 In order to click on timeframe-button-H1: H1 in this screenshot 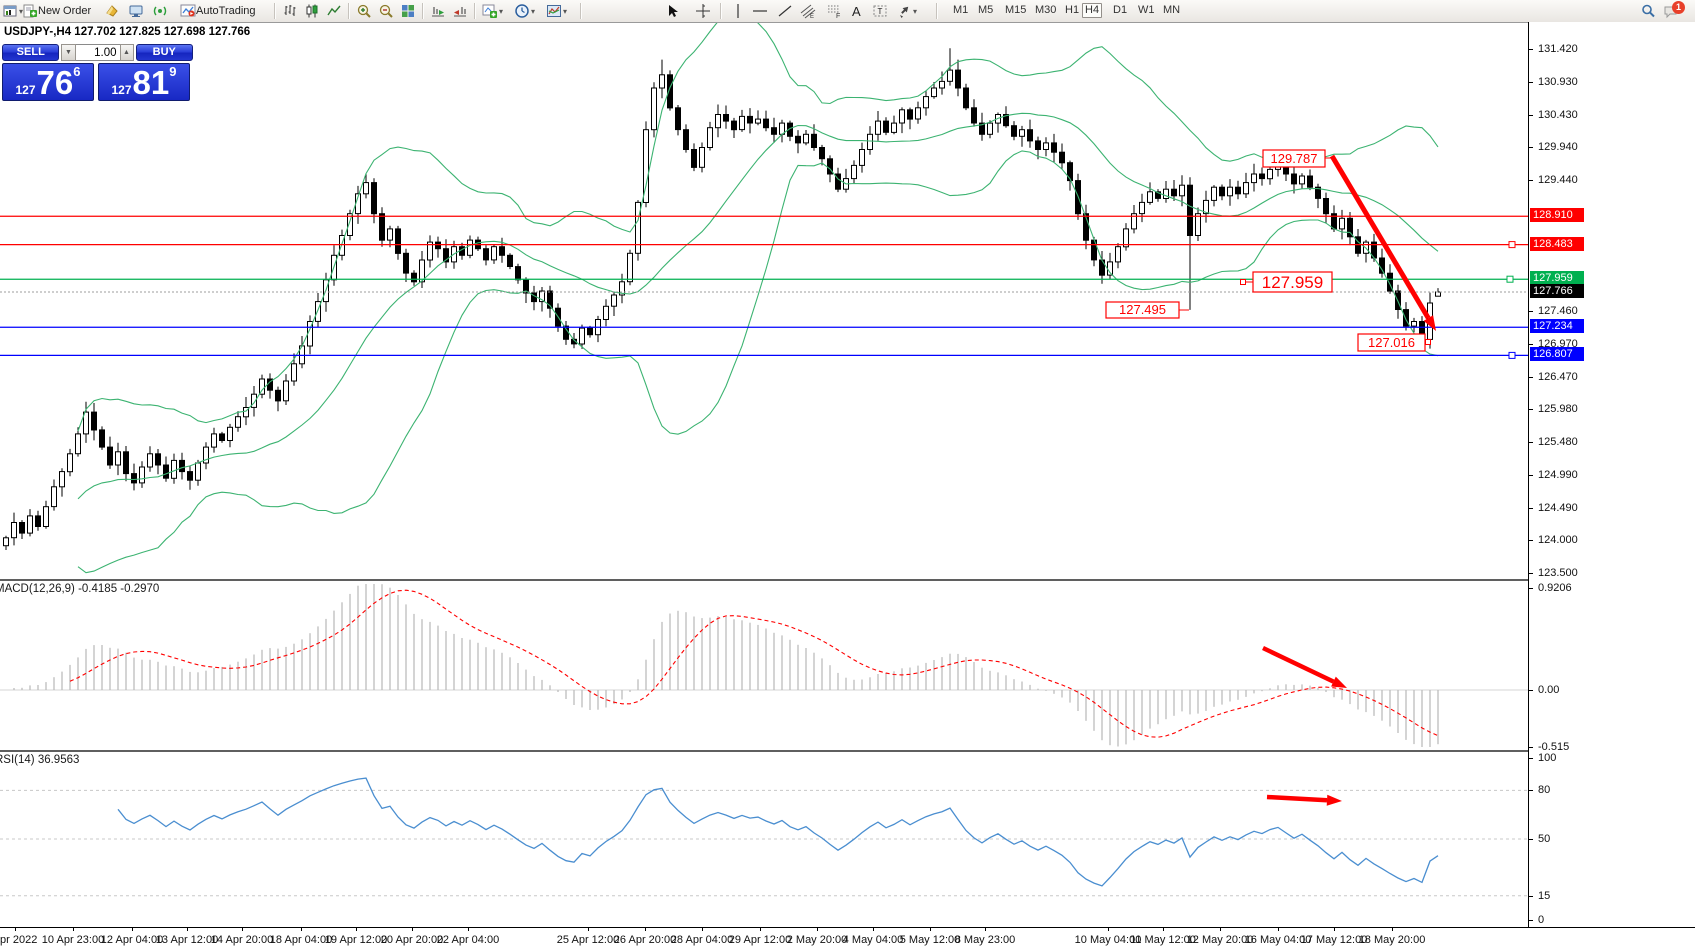, I will do `click(1072, 10)`.